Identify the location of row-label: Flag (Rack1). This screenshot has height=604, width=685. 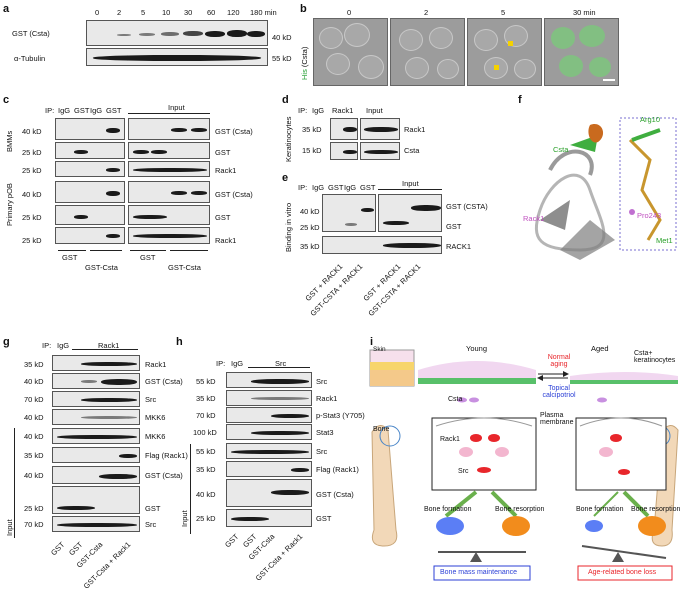
(166, 455).